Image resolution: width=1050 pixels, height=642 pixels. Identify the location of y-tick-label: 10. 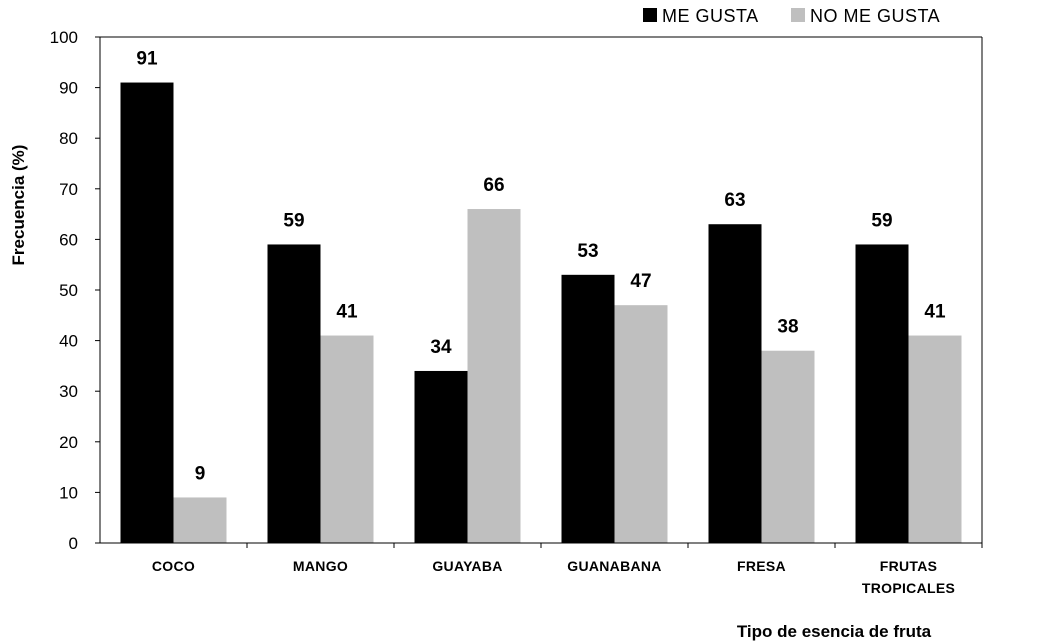
(68, 492).